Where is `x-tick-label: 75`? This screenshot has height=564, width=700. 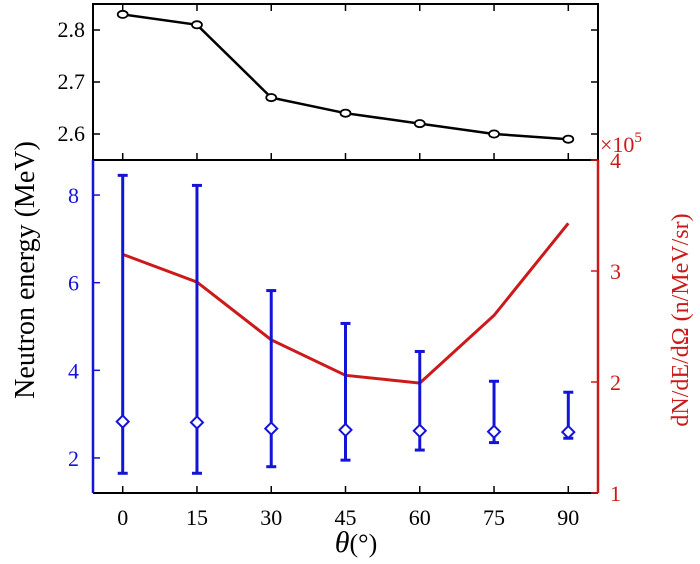
x-tick-label: 75 is located at coordinates (494, 517).